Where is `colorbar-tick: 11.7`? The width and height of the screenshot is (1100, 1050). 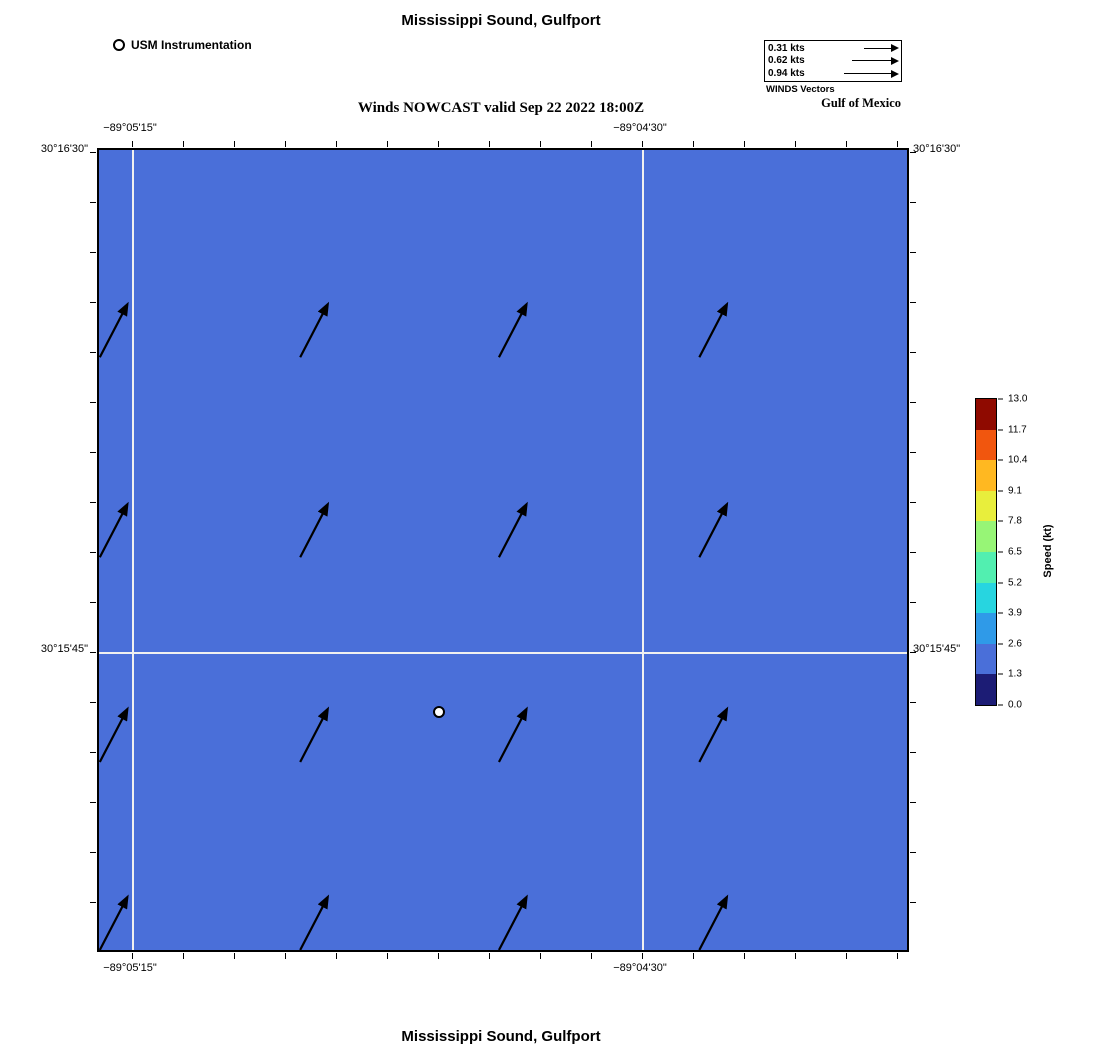 colorbar-tick: 11.7 is located at coordinates (1012, 429).